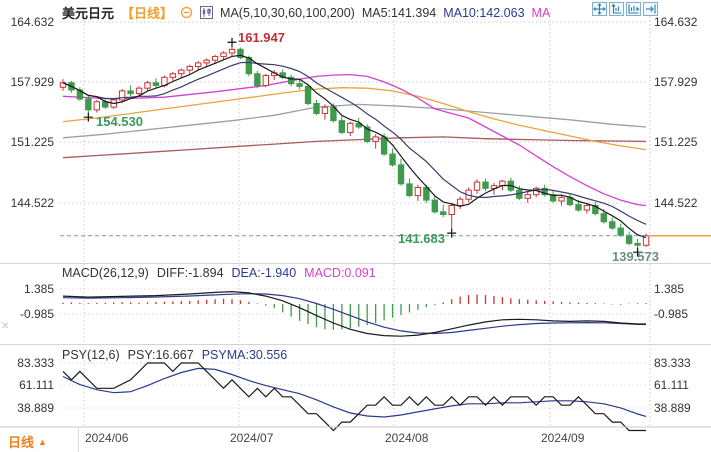 The width and height of the screenshot is (711, 452). What do you see at coordinates (36, 385) in the screenshot?
I see `psy-axis-label-left: 61.111` at bounding box center [36, 385].